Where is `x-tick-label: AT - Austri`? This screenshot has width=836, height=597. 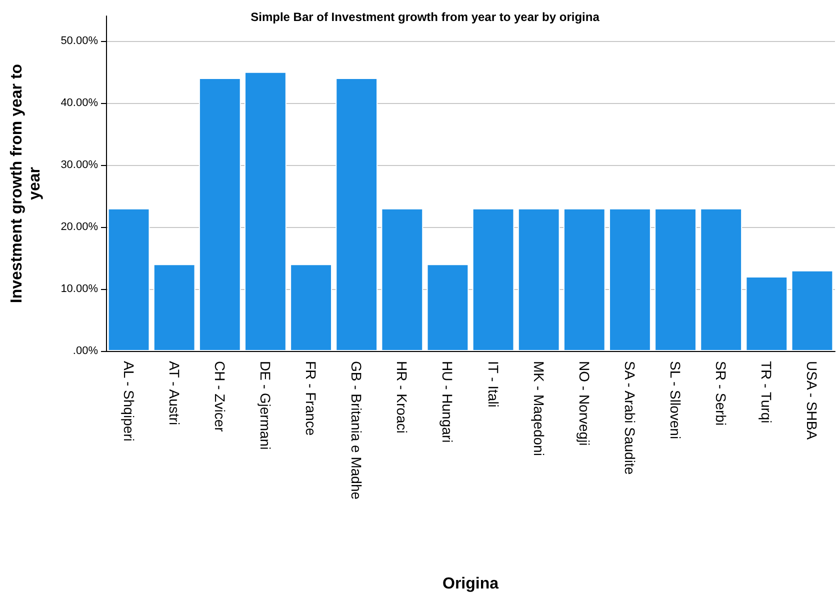
x-tick-label: AT - Austri is located at coordinates (174, 393).